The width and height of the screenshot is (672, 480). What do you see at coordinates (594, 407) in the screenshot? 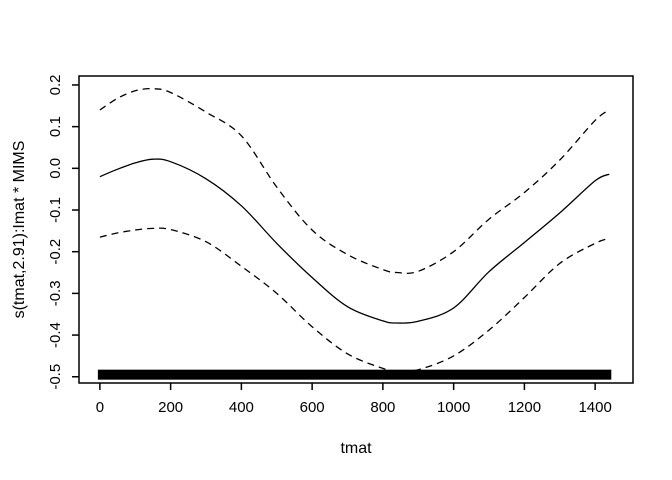
I see `x-tick-label: 1400` at bounding box center [594, 407].